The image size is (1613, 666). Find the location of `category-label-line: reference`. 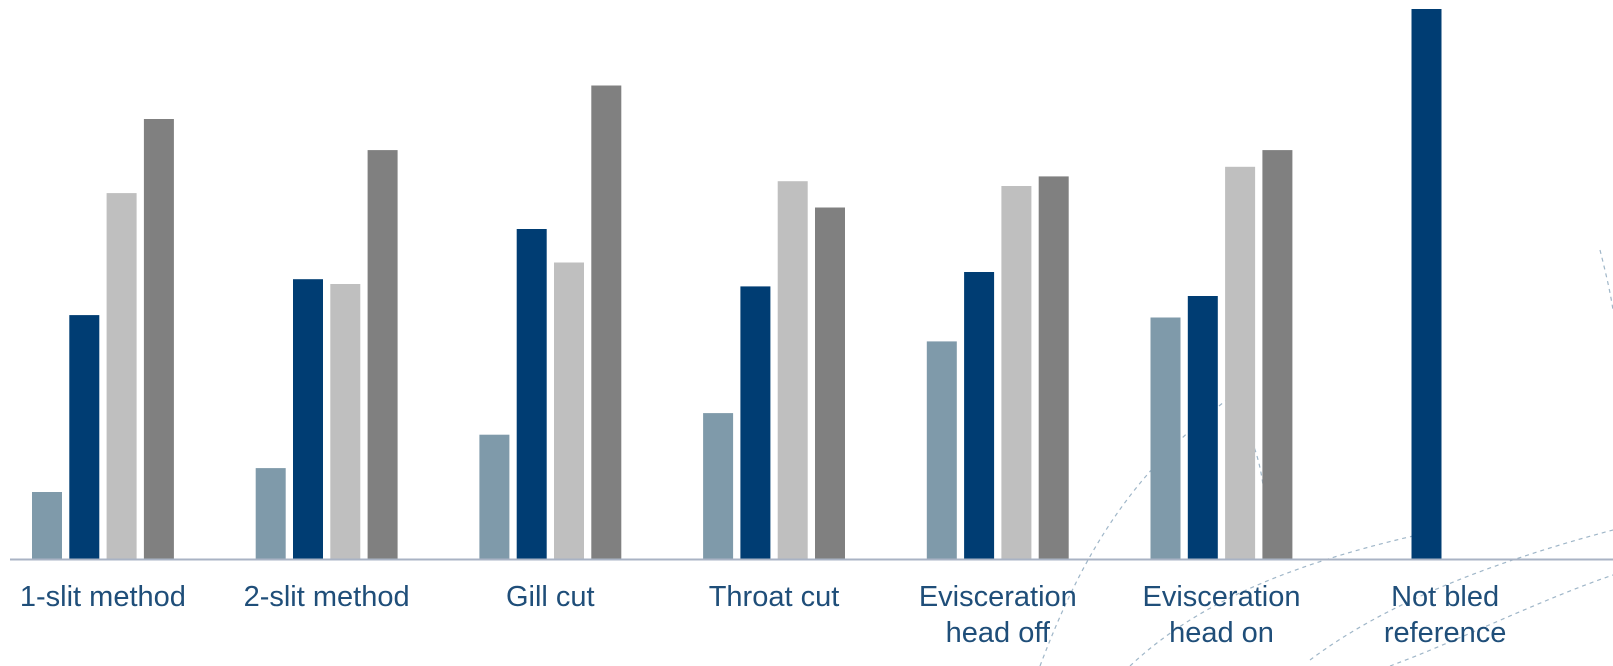

category-label-line: reference is located at coordinates (1445, 633).